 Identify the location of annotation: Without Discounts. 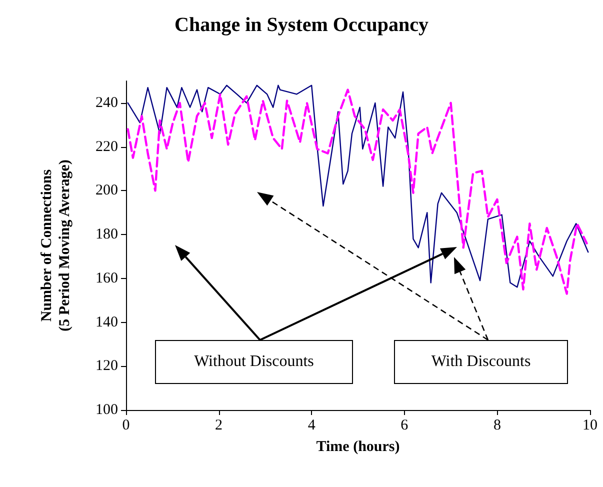
(254, 362).